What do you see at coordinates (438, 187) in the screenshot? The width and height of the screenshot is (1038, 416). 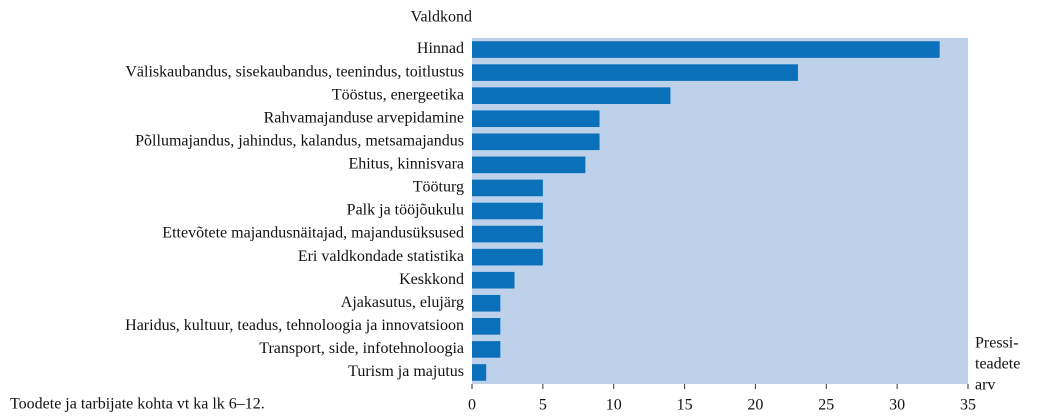 I see `y-tick-label: Tööturg` at bounding box center [438, 187].